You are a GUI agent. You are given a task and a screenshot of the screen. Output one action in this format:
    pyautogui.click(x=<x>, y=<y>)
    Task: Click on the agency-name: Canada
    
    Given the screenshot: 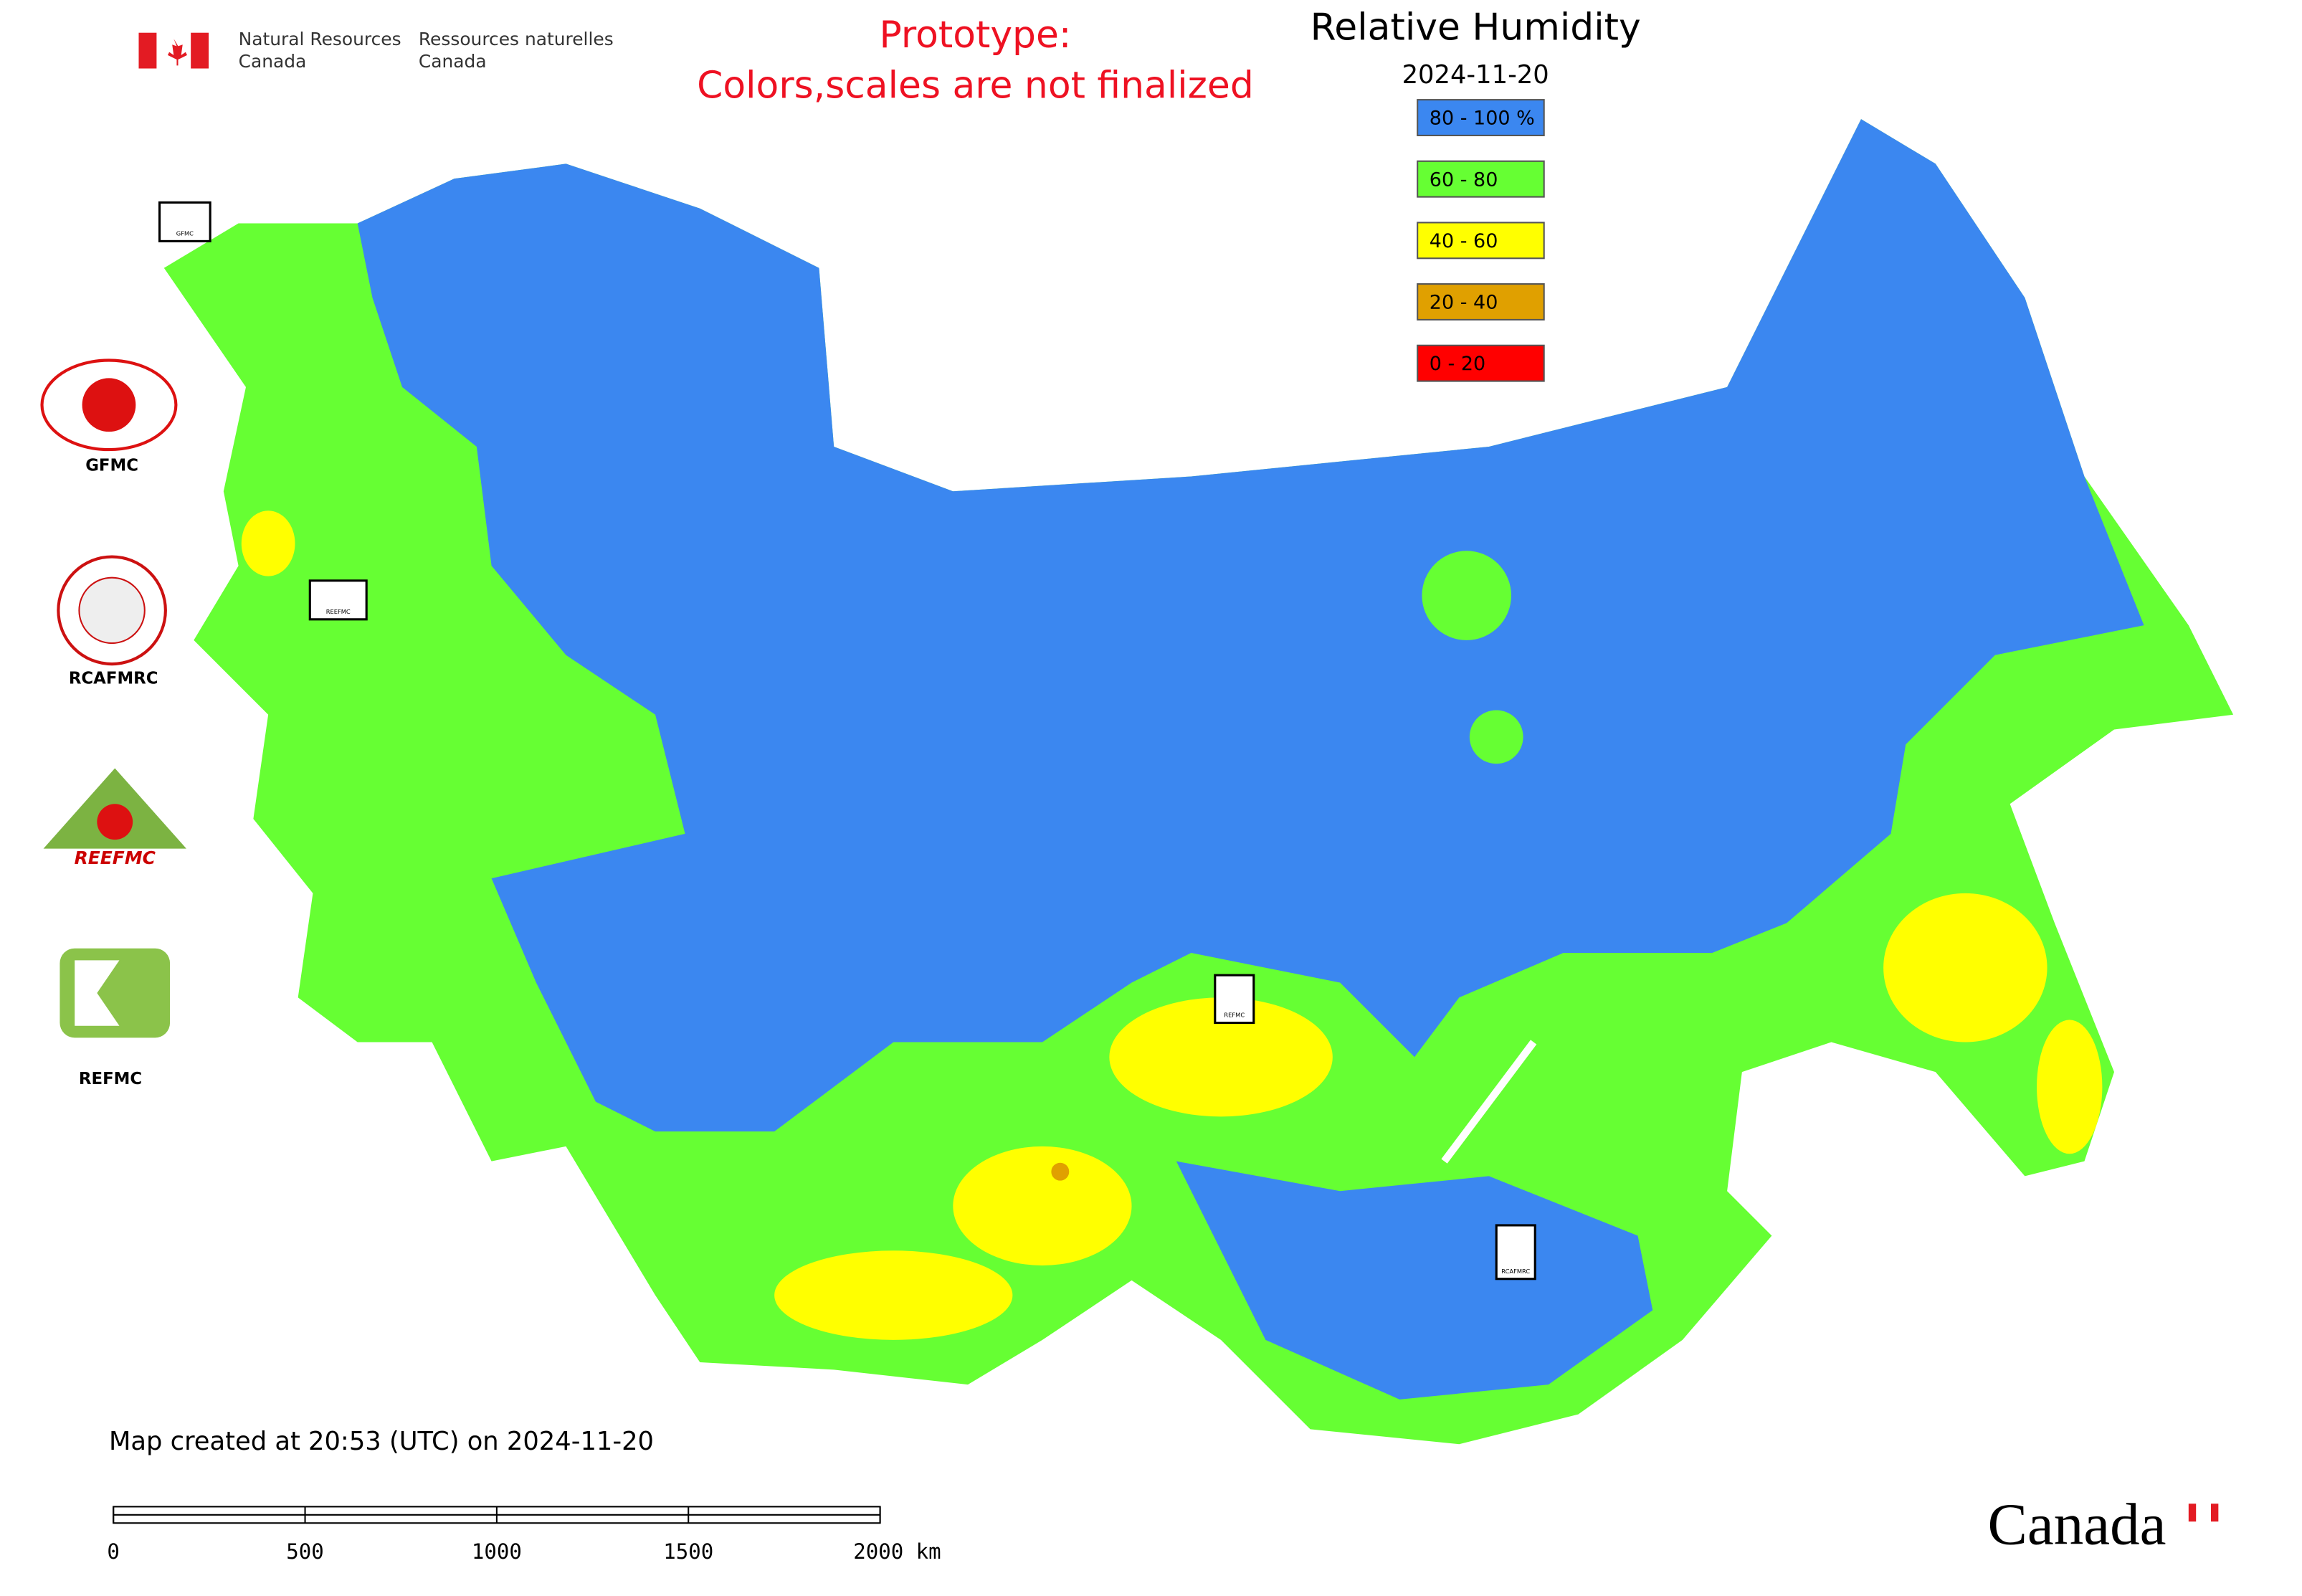 What is the action you would take?
    pyautogui.click(x=273, y=61)
    